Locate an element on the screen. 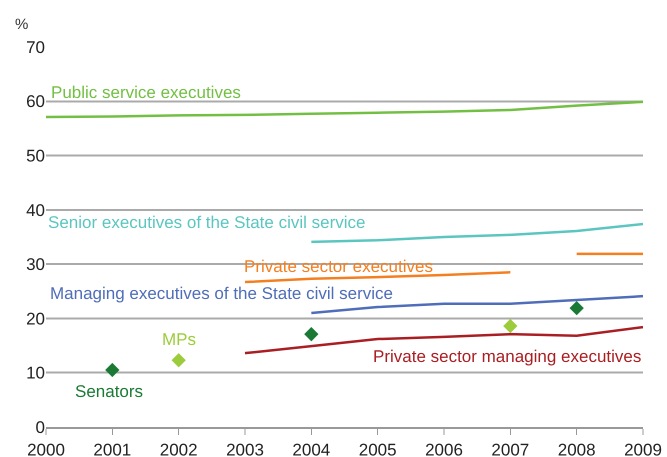 The width and height of the screenshot is (667, 457). y-tick-label: 60 is located at coordinates (35, 102).